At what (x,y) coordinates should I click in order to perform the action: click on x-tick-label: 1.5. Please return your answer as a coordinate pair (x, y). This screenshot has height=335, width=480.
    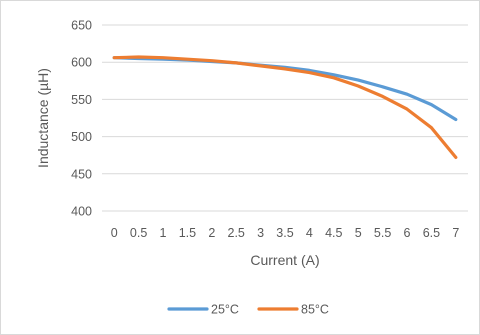
    Looking at the image, I should click on (187, 233).